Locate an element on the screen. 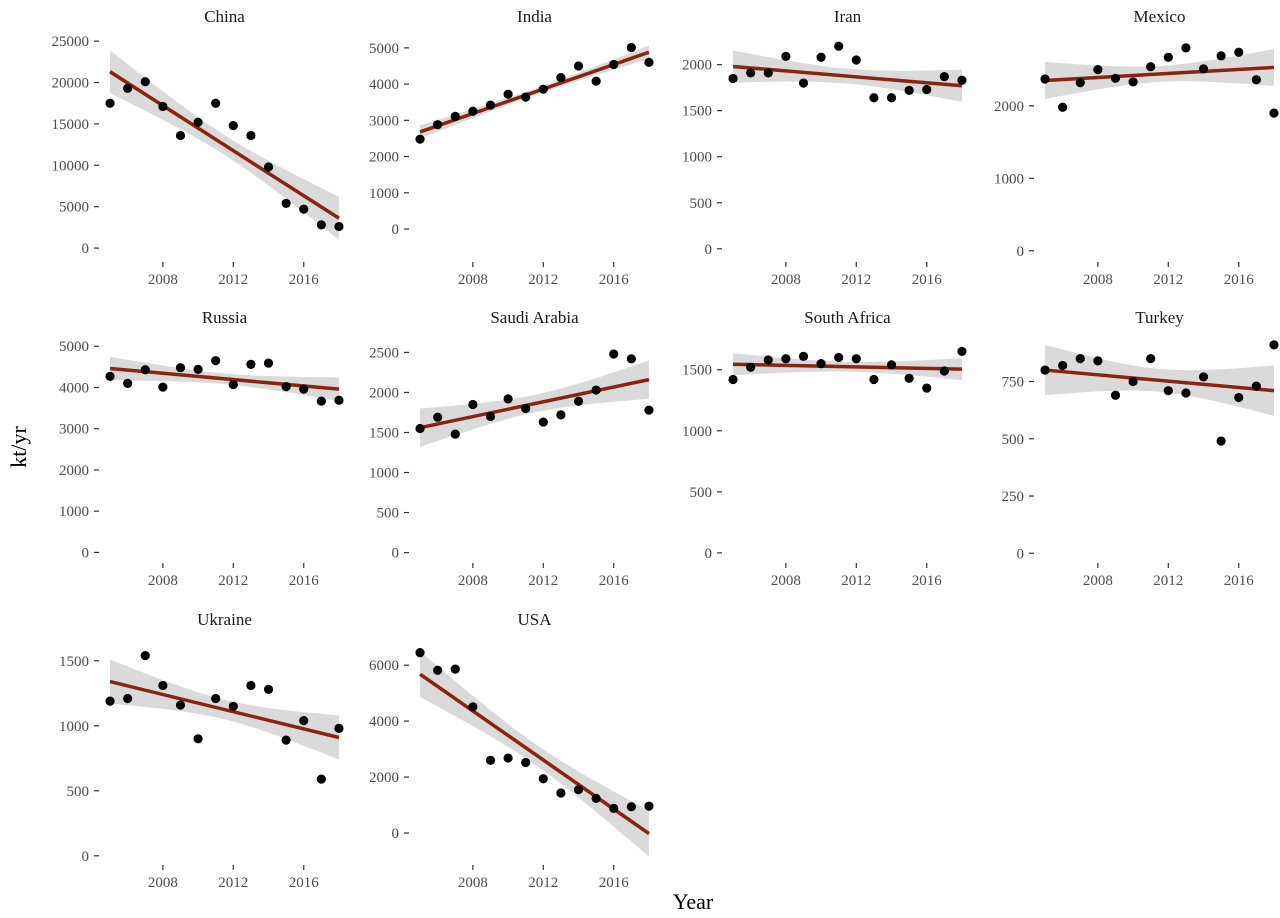  facet-panel-iran: Iran 0 500 1000 1500 2000 2008 2012 2016 is located at coordinates (824, 147).